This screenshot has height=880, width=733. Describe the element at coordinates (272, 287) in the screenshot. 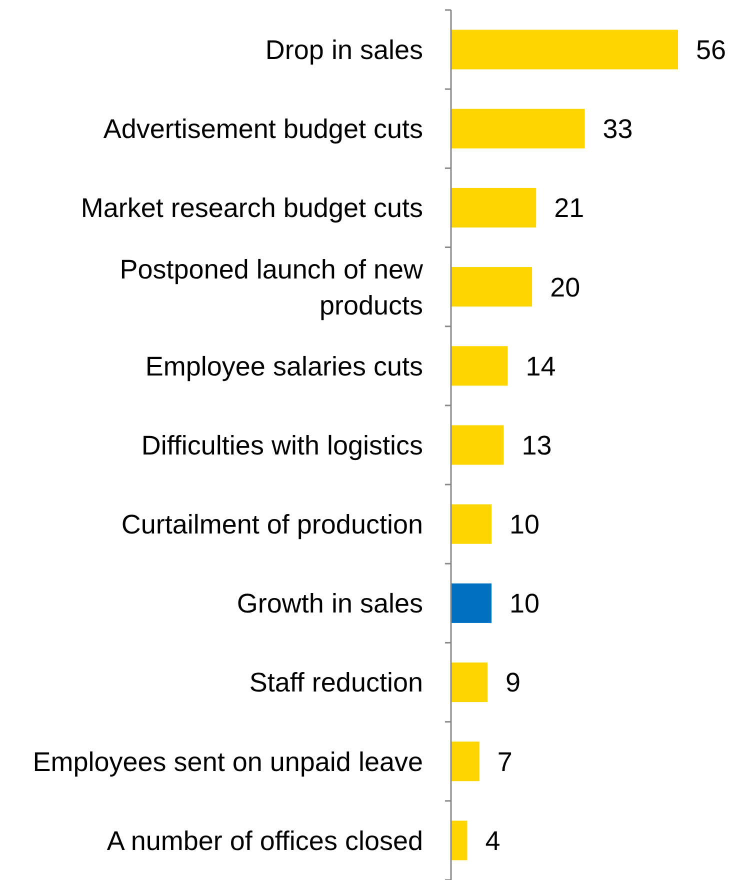

I see `y-tick-label: Postponed launch of new products` at that location.